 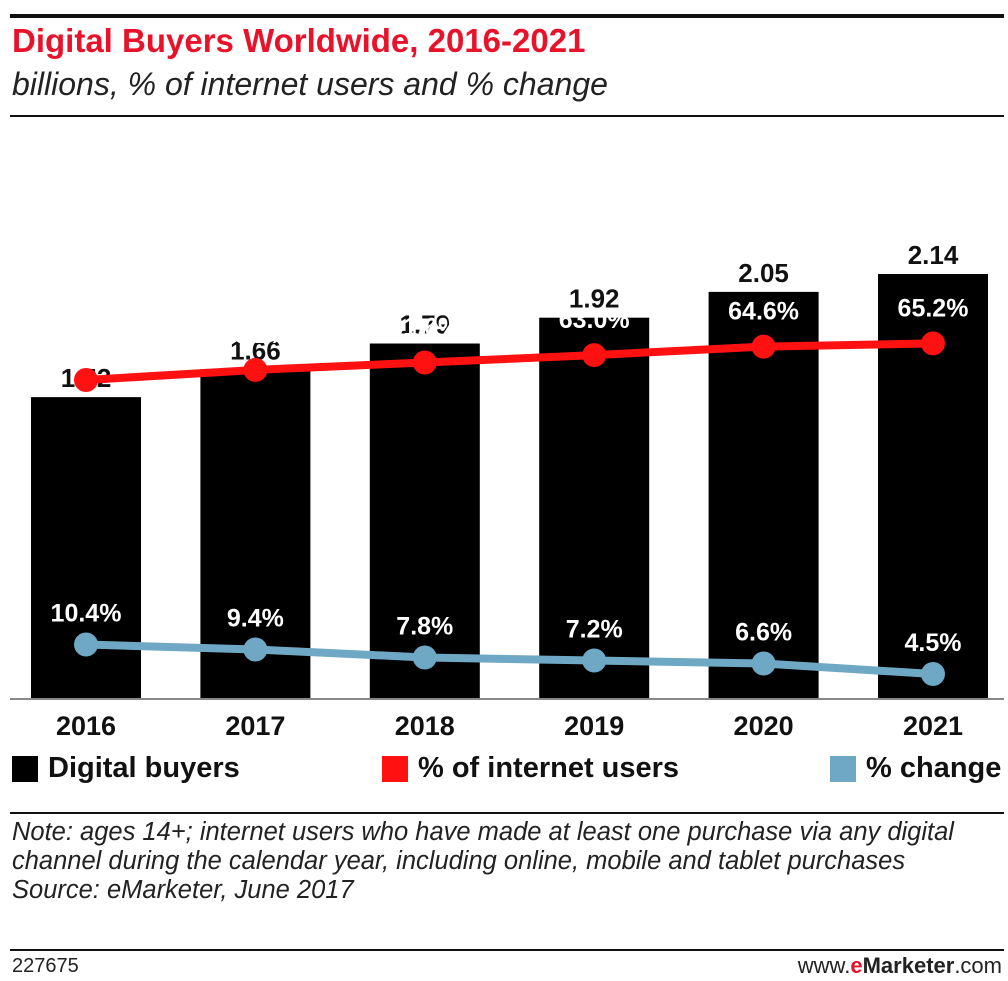 I want to click on bar-2020, so click(x=763, y=495).